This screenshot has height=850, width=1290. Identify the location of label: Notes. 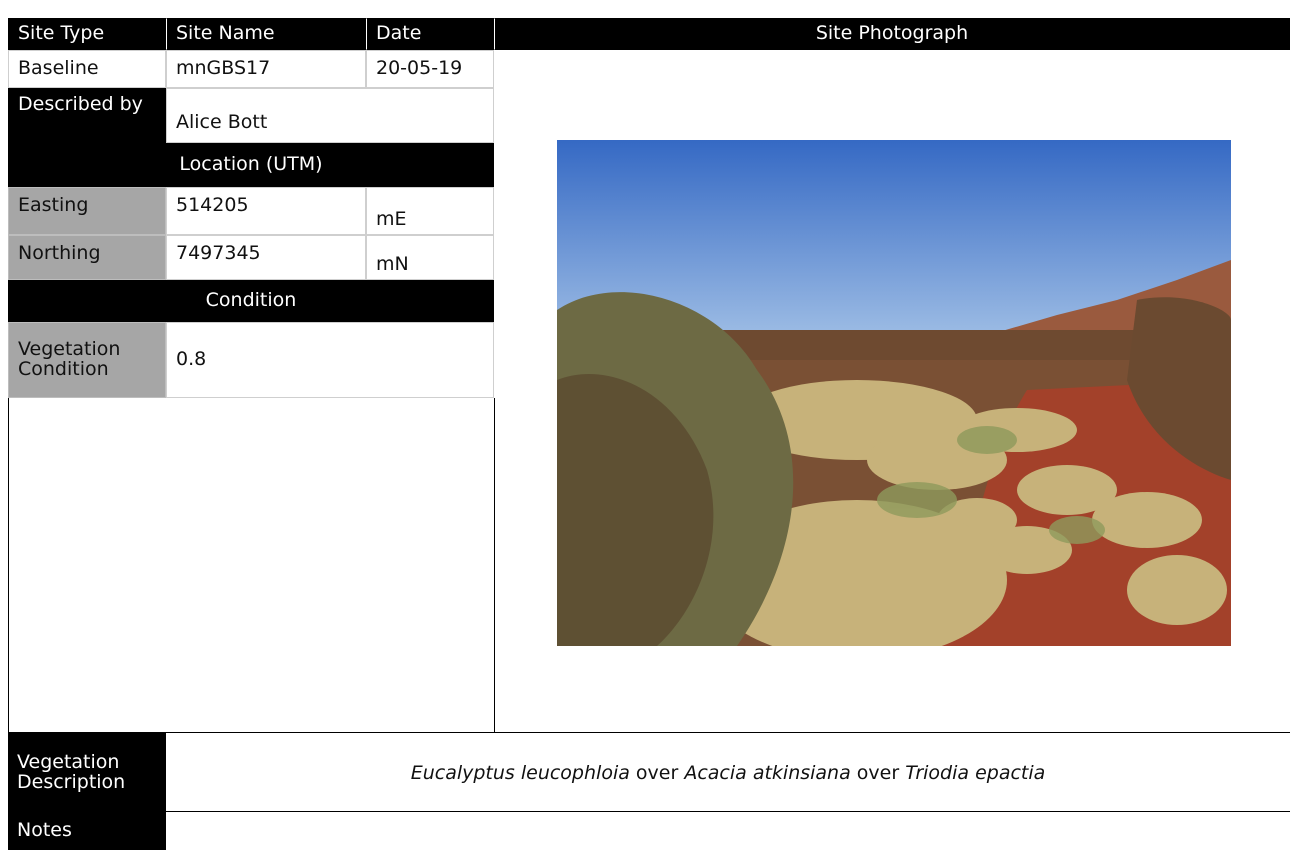
(87, 831).